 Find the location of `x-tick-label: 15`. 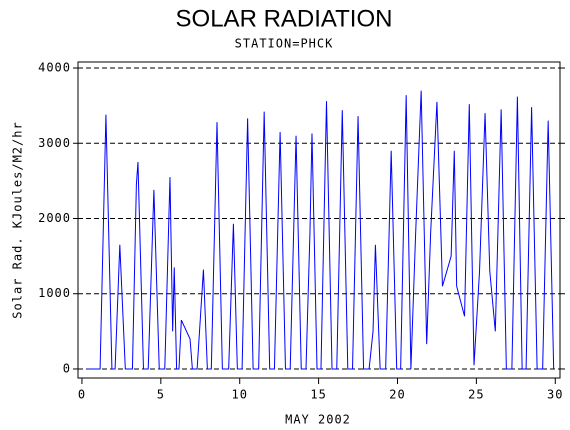

x-tick-label: 15 is located at coordinates (318, 395).